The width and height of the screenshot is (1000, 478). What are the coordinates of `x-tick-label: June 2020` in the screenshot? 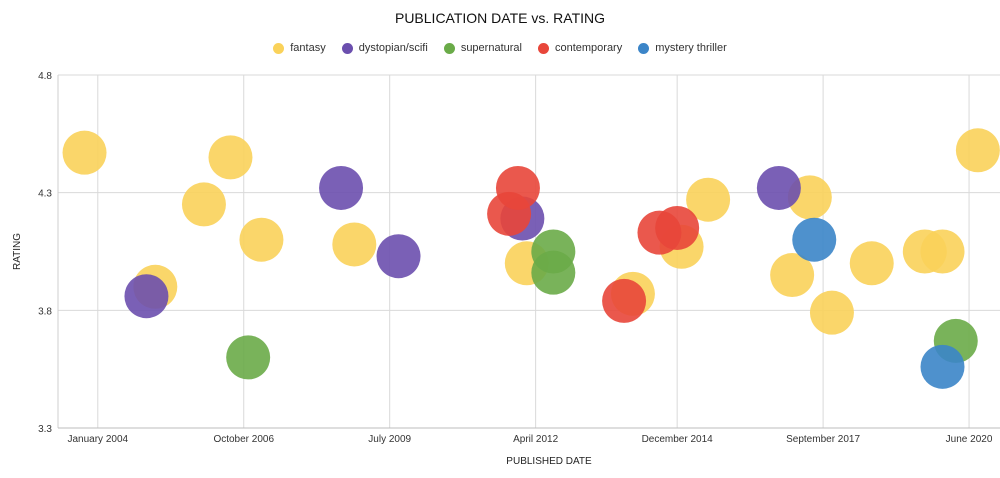 It's located at (969, 439).